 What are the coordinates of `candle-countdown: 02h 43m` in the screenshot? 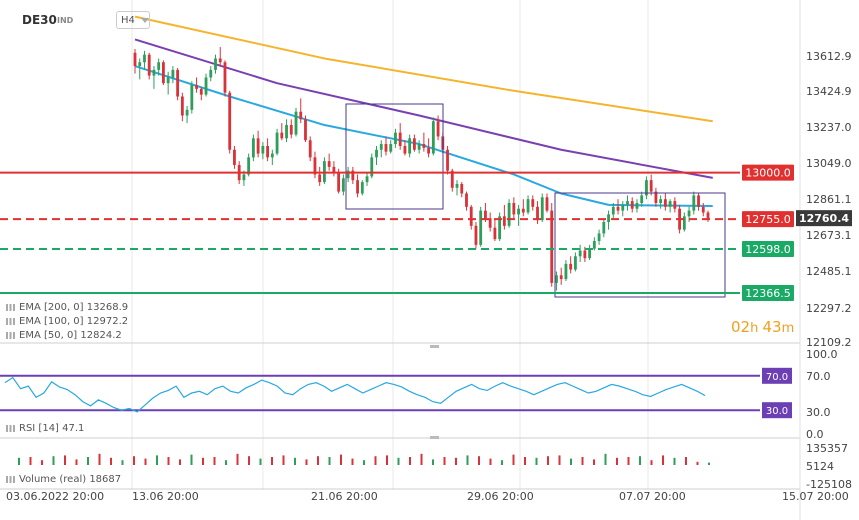 It's located at (762, 327).